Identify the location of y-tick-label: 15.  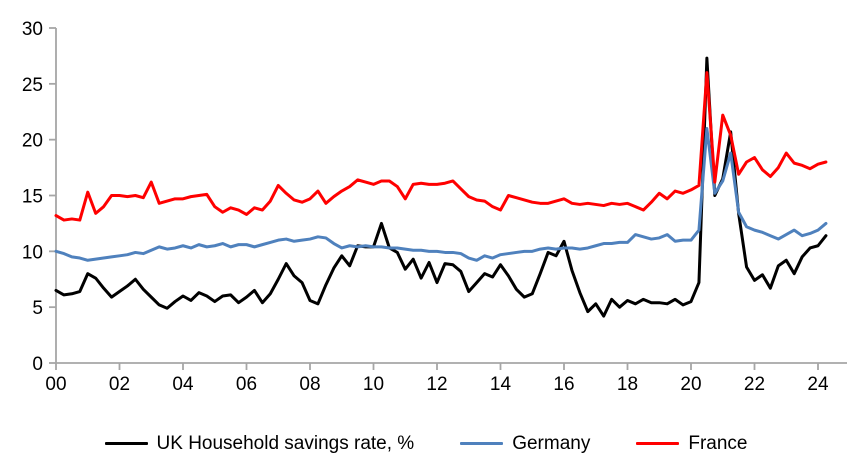
(32, 197).